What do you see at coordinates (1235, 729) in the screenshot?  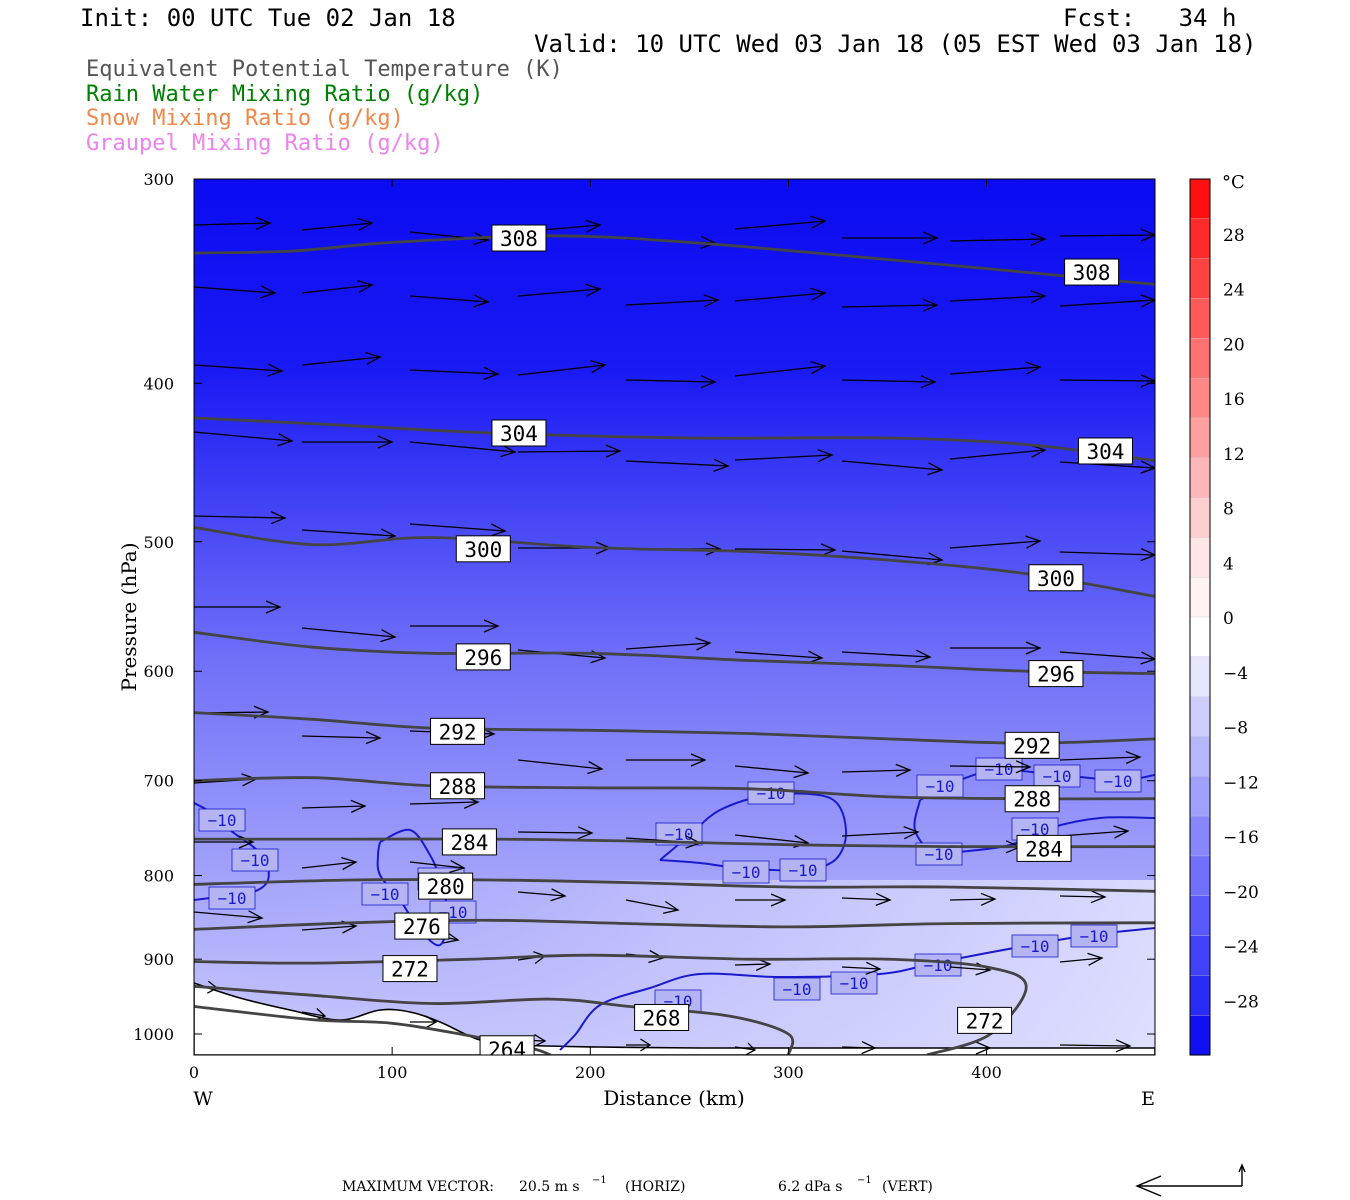 I see `colorbar-label: −8` at bounding box center [1235, 729].